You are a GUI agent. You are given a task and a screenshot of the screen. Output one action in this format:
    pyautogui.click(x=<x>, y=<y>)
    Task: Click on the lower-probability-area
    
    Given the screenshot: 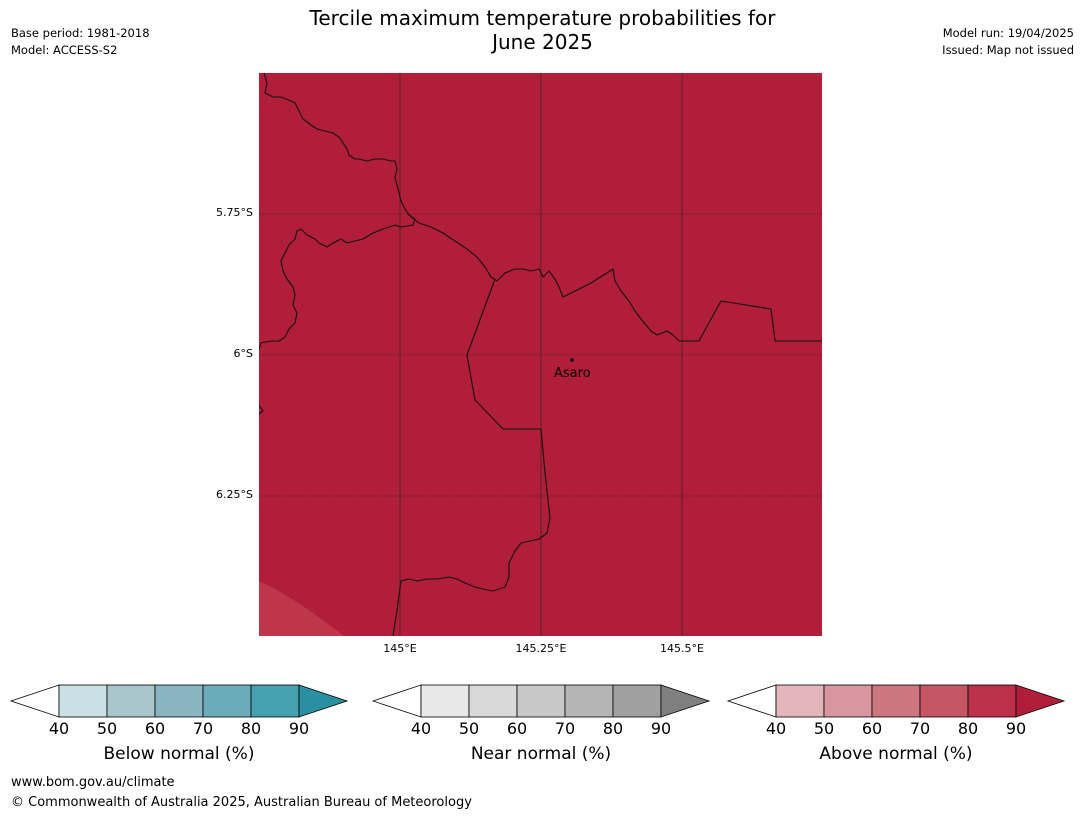 What is the action you would take?
    pyautogui.click(x=301, y=608)
    